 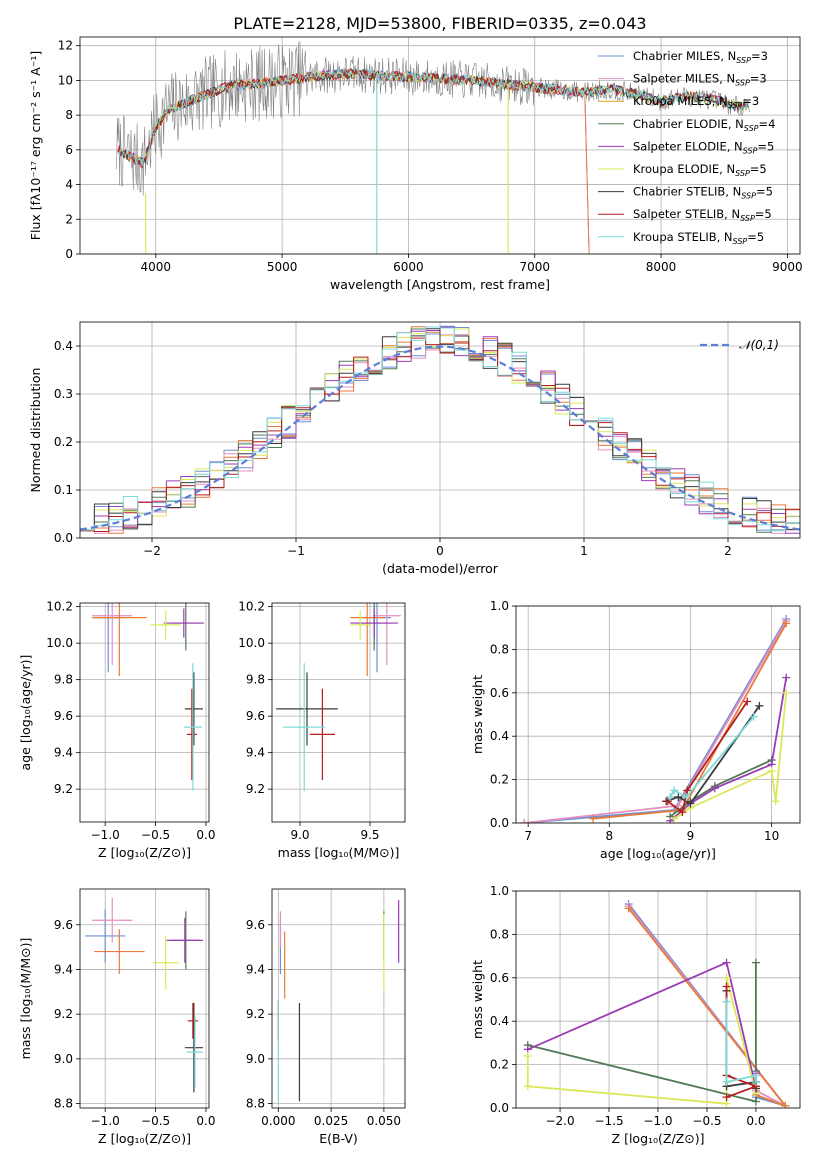 I want to click on y-tick-label: 10.0, so click(x=59, y=643).